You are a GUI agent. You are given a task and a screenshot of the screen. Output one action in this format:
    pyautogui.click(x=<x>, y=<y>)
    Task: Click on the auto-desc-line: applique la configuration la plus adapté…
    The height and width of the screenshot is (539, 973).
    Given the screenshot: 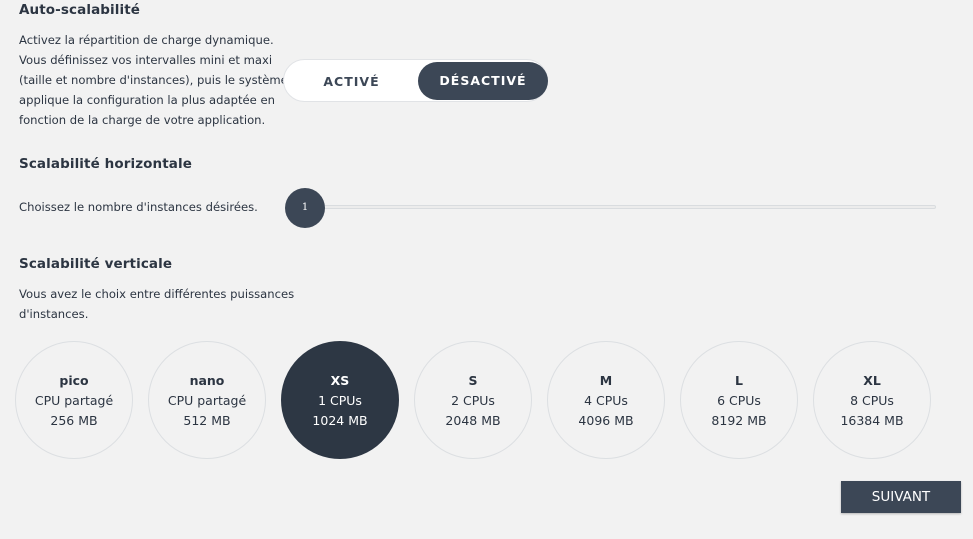 What is the action you would take?
    pyautogui.click(x=147, y=100)
    